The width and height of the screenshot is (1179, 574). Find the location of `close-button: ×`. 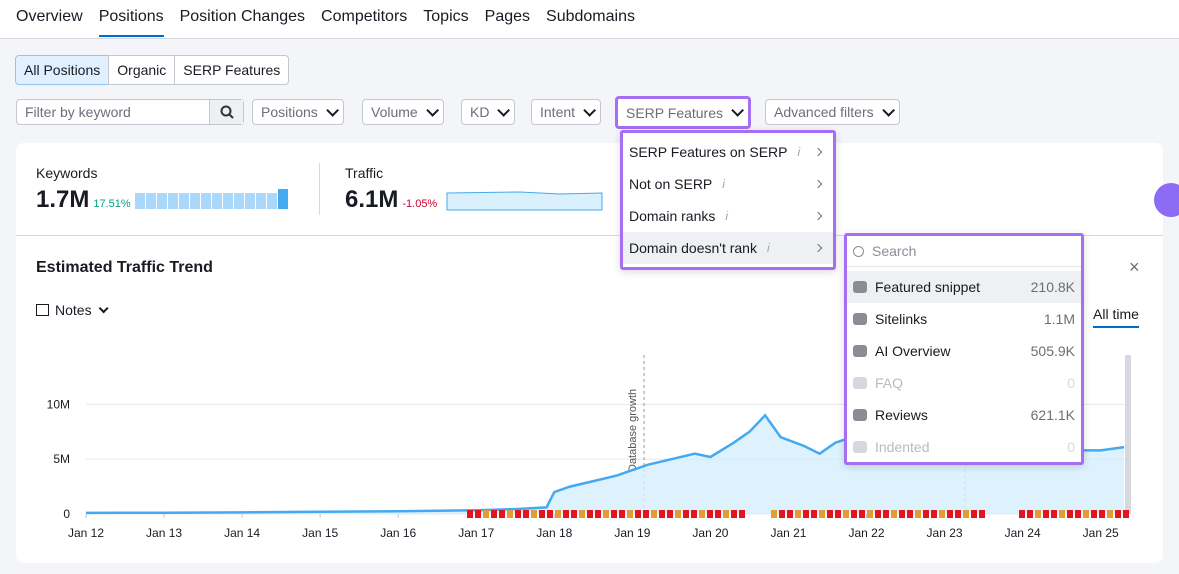

close-button: × is located at coordinates (1134, 267).